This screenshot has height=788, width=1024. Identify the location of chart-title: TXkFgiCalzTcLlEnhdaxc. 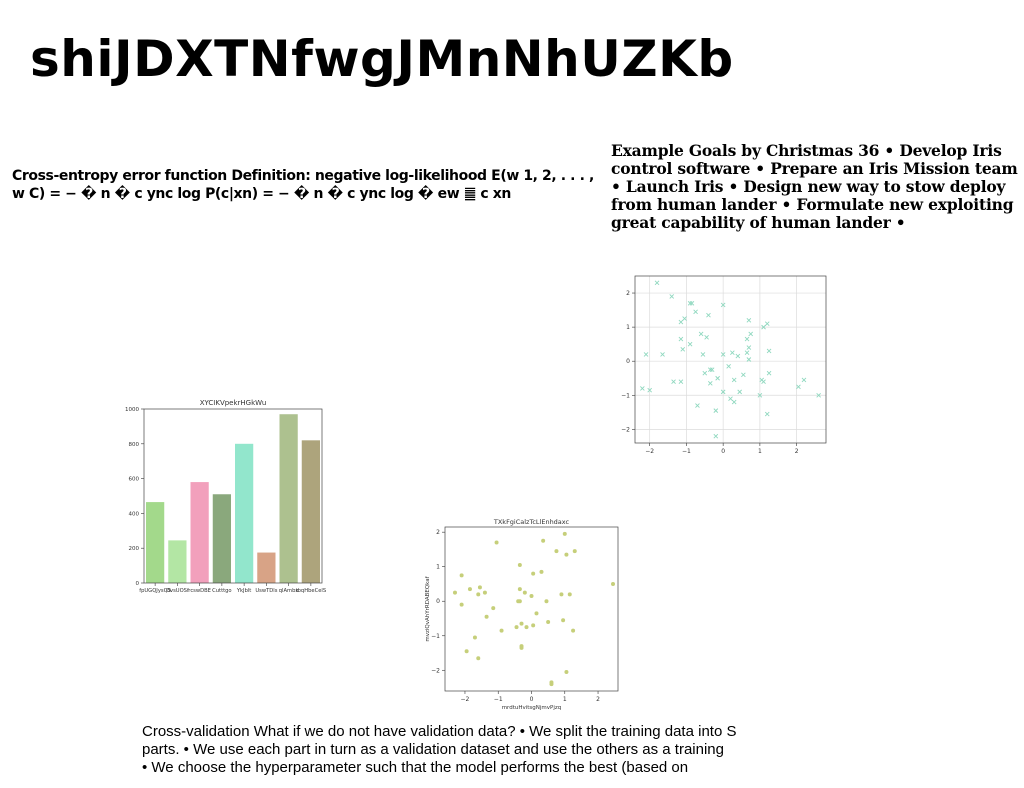
(531, 522).